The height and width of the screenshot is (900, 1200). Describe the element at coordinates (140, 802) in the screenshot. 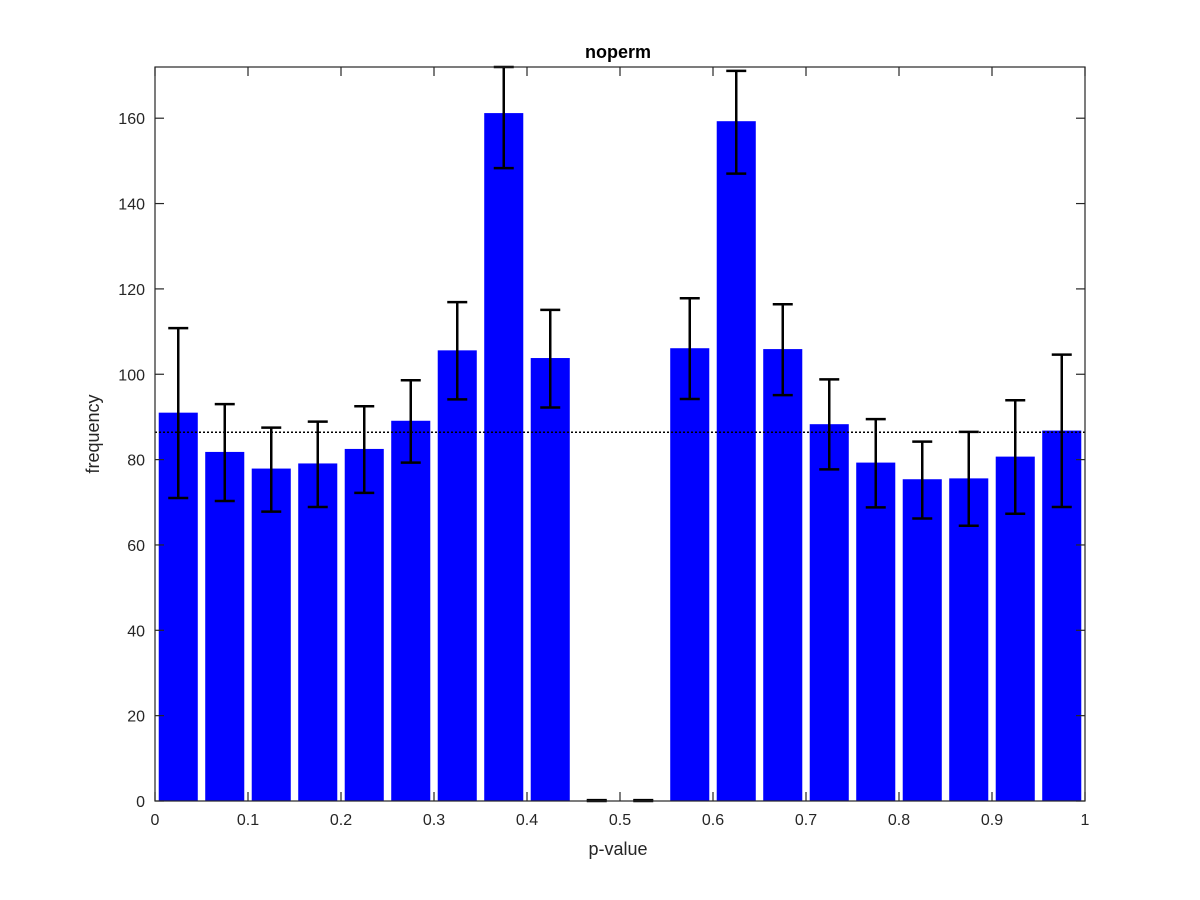

I see `y-tick-label-0: 0` at that location.